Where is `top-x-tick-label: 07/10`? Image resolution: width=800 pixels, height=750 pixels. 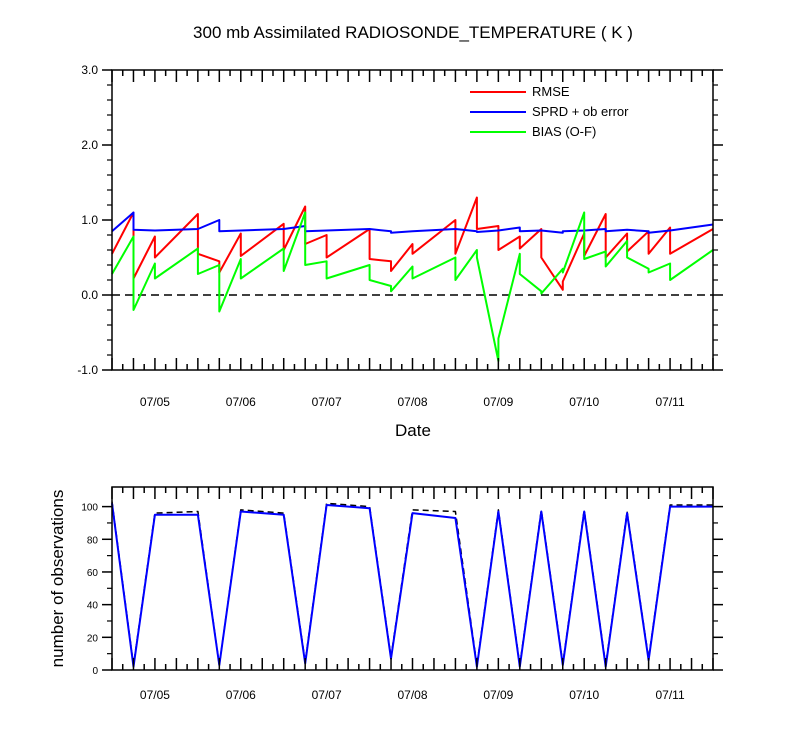 top-x-tick-label: 07/10 is located at coordinates (584, 402).